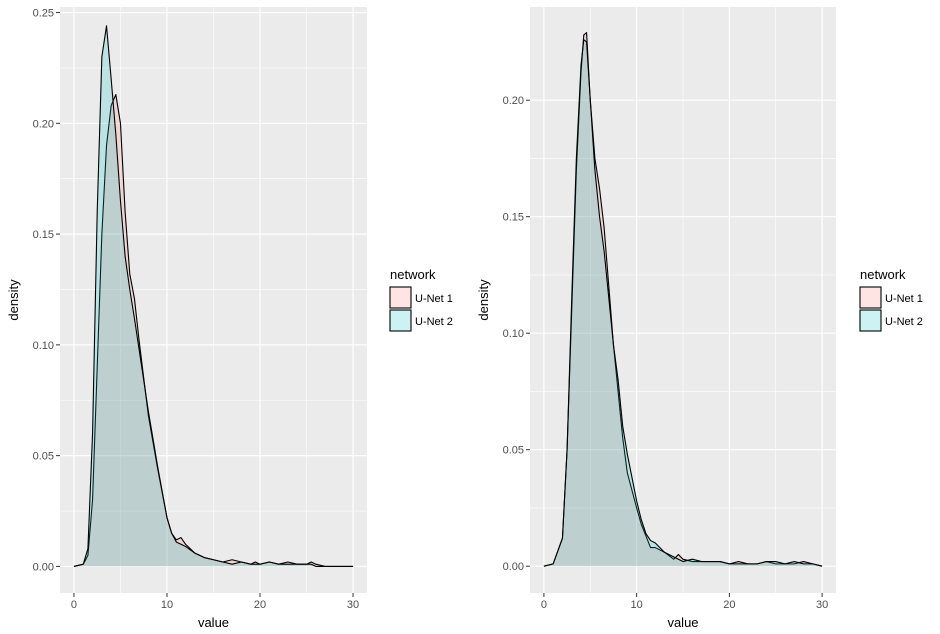 This screenshot has width=940, height=634. I want to click on panel-1-y-tick-label: 0.25, so click(43, 14).